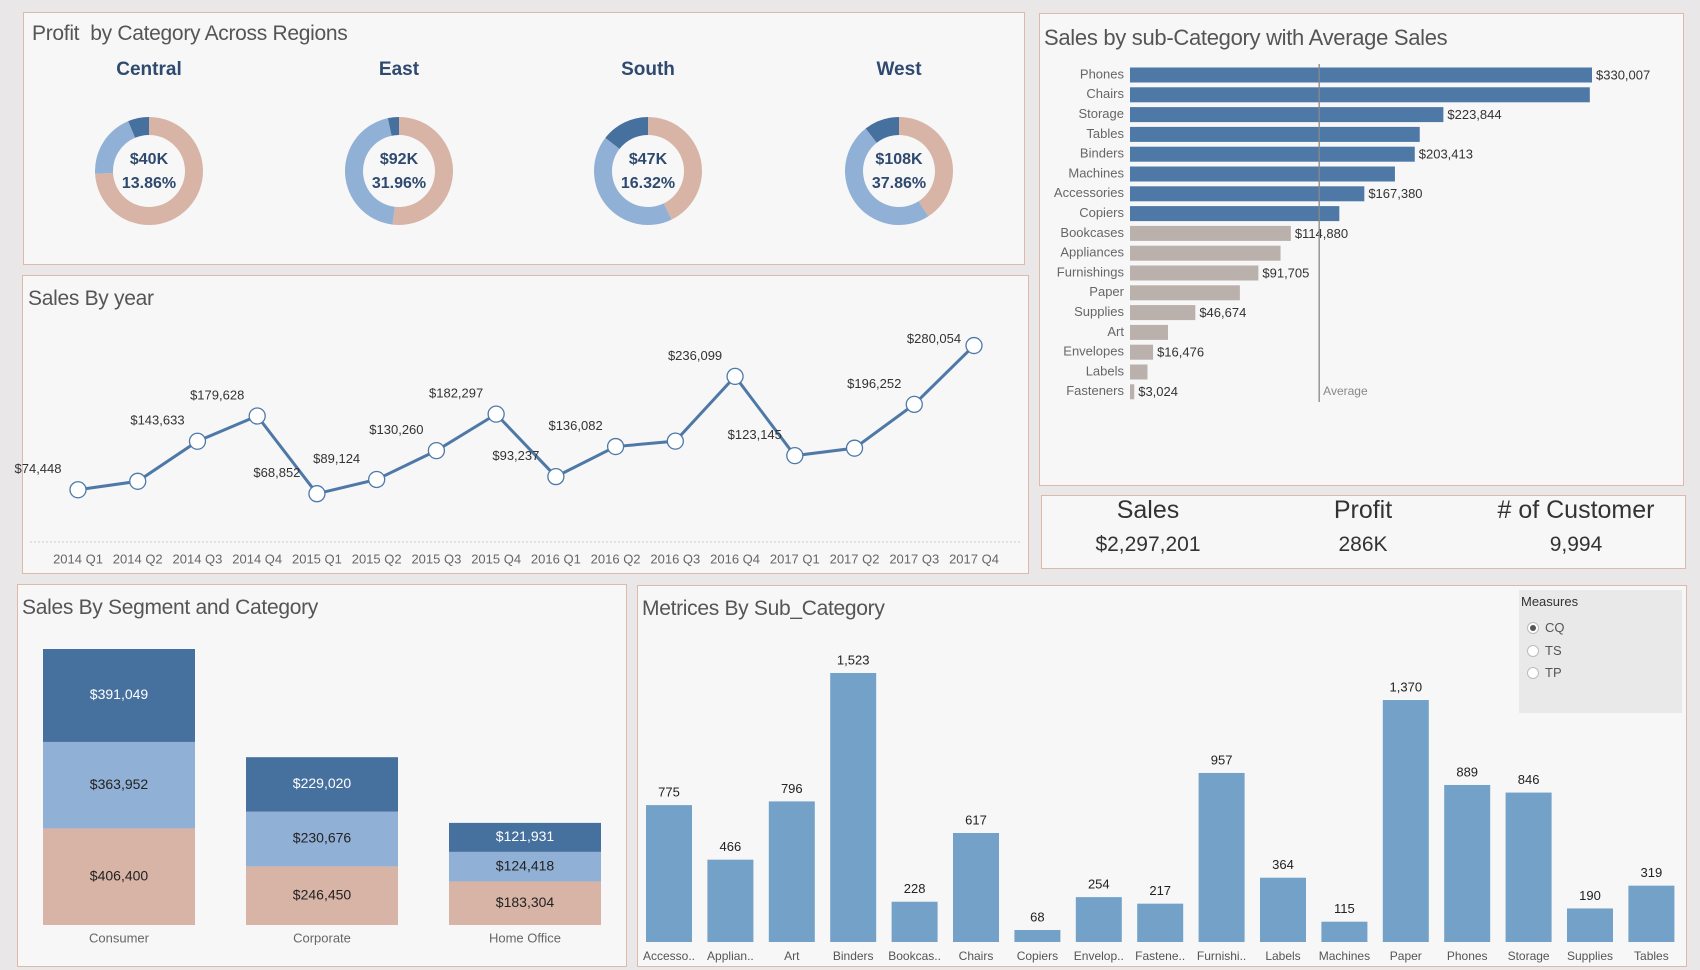 The image size is (1700, 970). What do you see at coordinates (1474, 114) in the screenshot?
I see `data-label: $223,844` at bounding box center [1474, 114].